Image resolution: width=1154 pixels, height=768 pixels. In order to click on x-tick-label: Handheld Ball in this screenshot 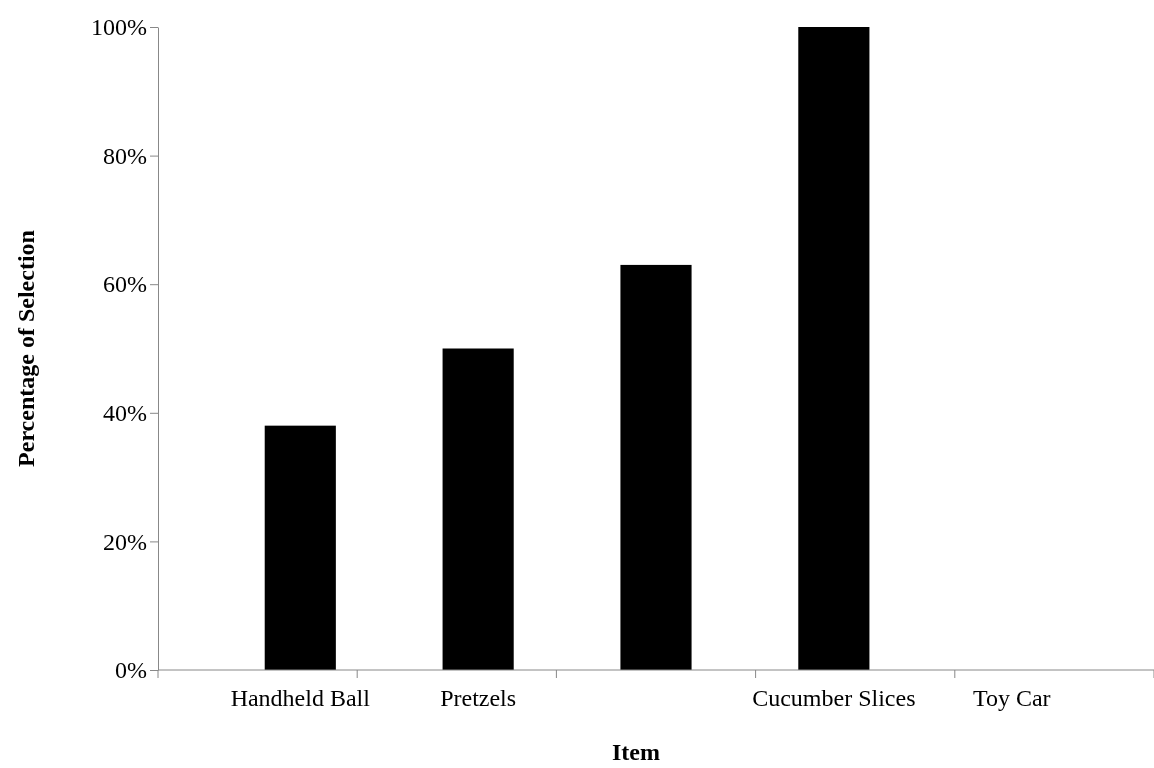, I will do `click(300, 698)`.